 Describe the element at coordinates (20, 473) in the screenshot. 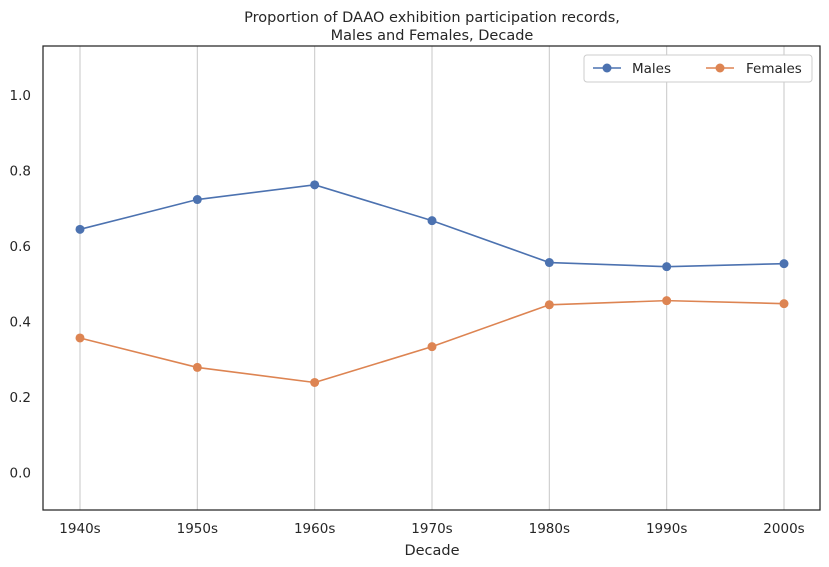

I see `y-tick-label: 0.0` at that location.